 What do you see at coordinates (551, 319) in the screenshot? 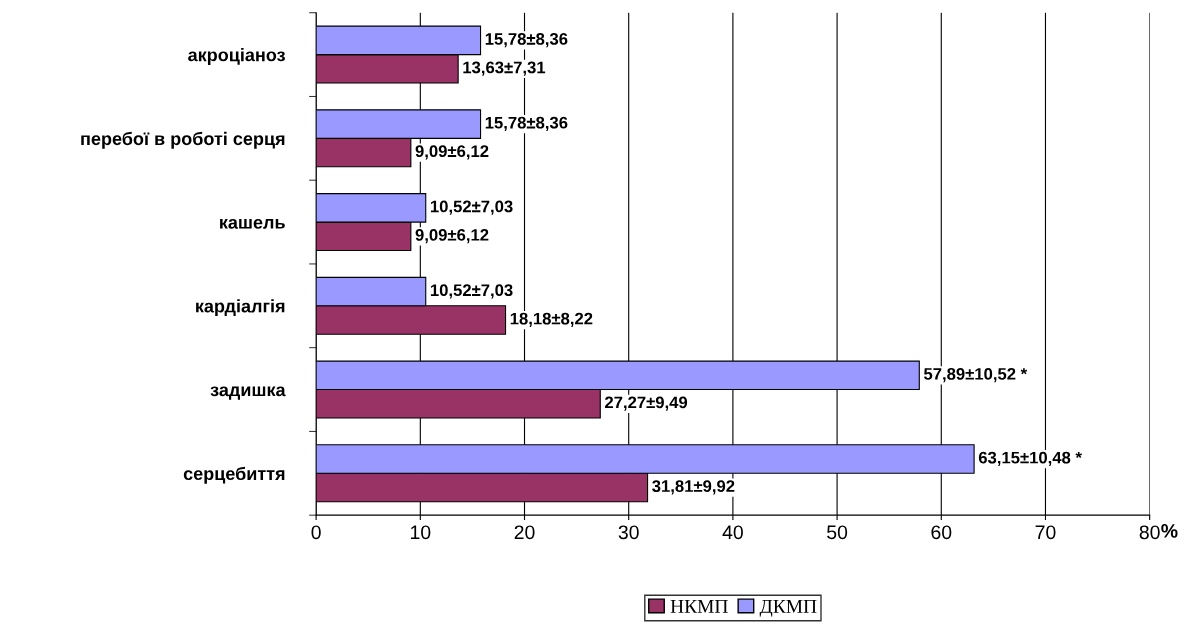
I see `data-label: 18,18±8,22` at bounding box center [551, 319].